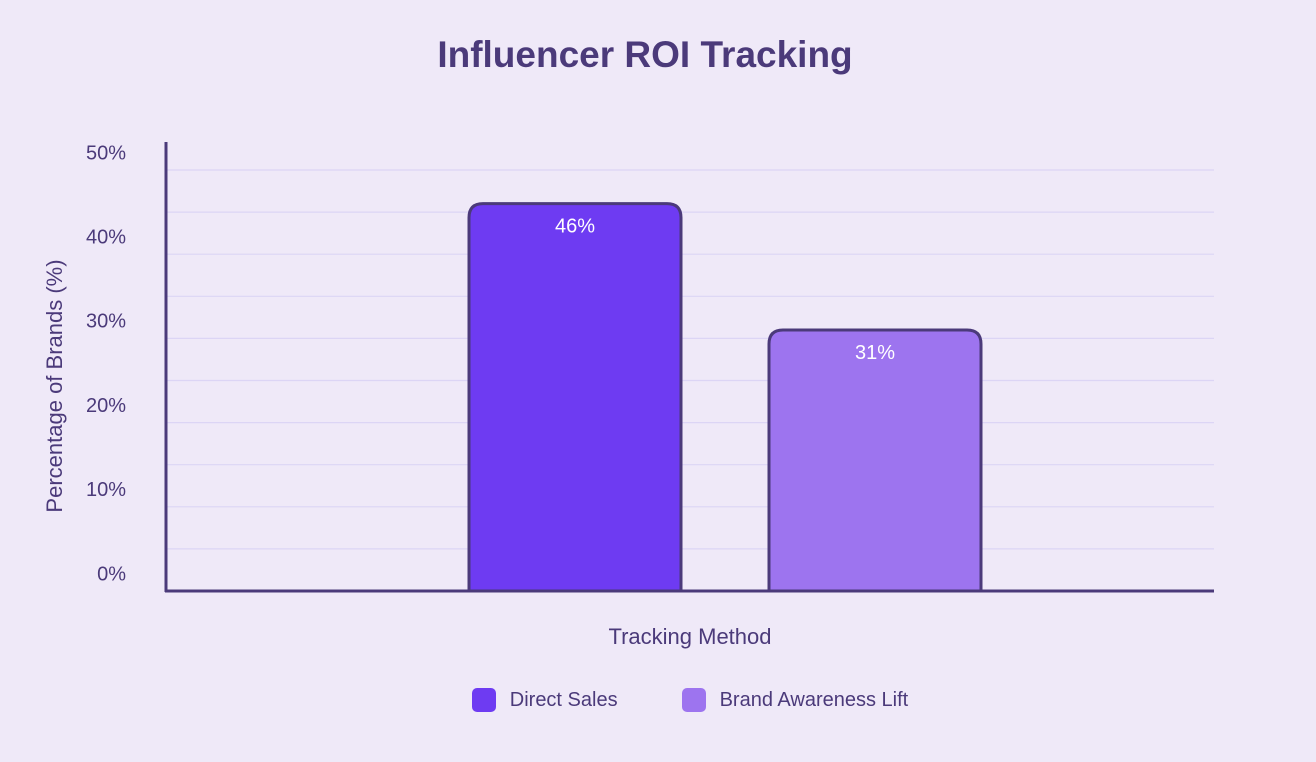 The width and height of the screenshot is (1316, 762). Describe the element at coordinates (814, 699) in the screenshot. I see `legend-label-brand-awareness-lift: Brand Awareness Lift` at that location.